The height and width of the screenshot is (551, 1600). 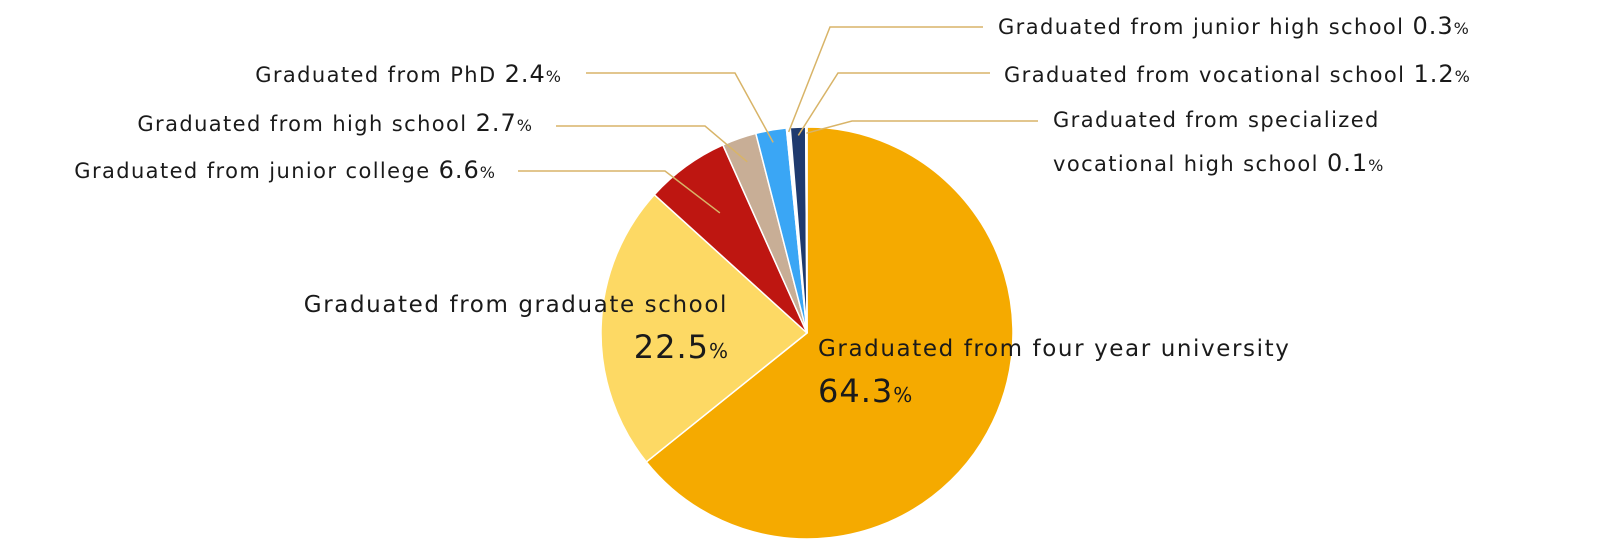 What do you see at coordinates (496, 123) in the screenshot?
I see `slice-value: 2.7` at bounding box center [496, 123].